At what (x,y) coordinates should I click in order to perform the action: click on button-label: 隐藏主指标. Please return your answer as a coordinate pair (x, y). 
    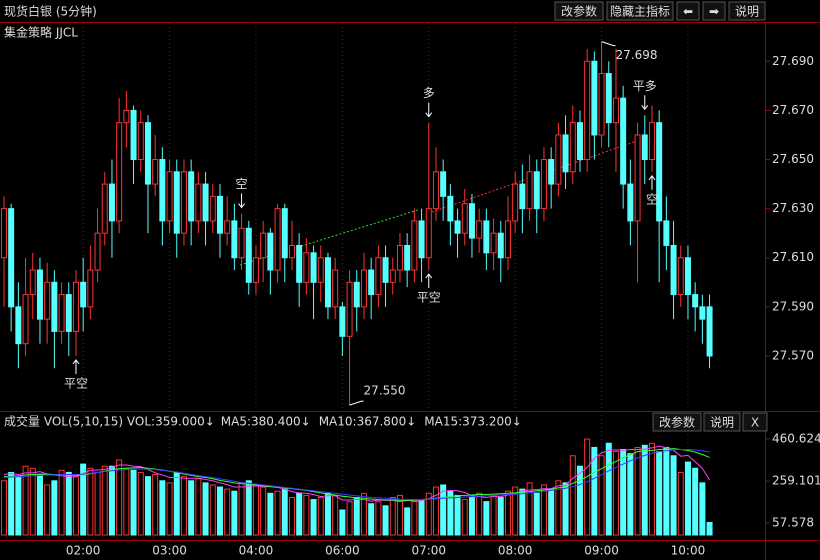
    Looking at the image, I should click on (640, 11).